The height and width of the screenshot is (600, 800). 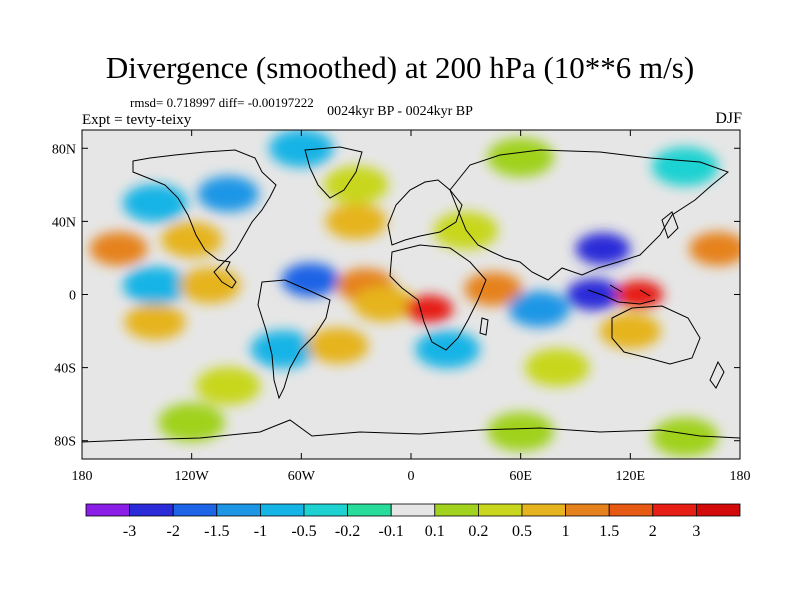 I want to click on y-tick-label-4: 80S, so click(x=65, y=442).